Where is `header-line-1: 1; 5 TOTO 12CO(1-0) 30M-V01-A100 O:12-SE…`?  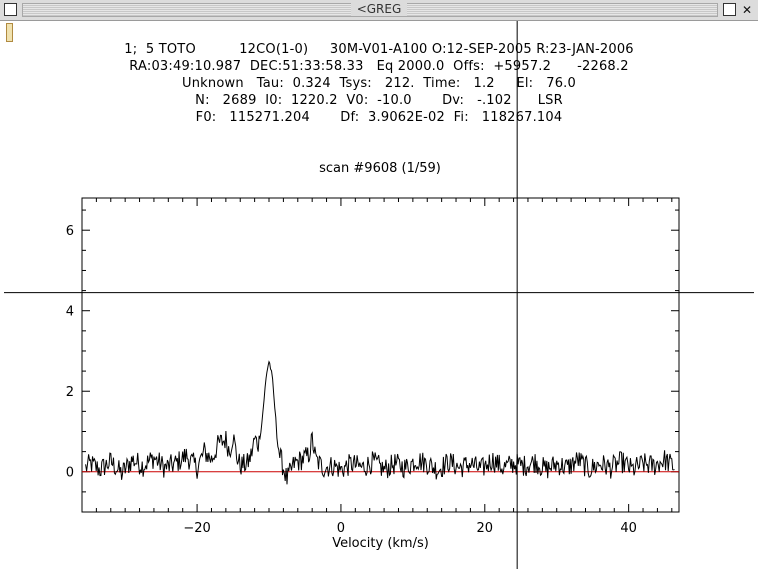 header-line-1: 1; 5 TOTO 12CO(1-0) 30M-V01-A100 O:12-SE… is located at coordinates (379, 49).